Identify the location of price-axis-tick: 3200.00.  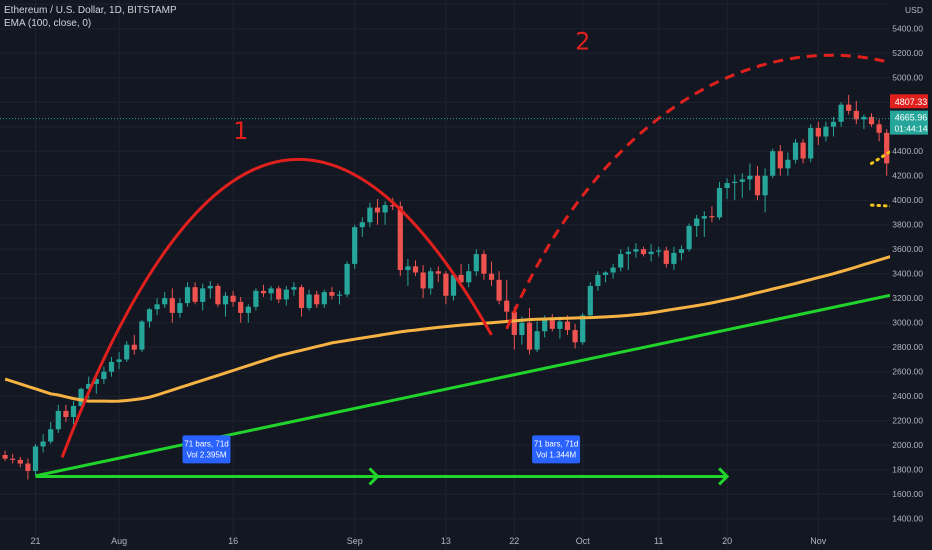
(907, 298).